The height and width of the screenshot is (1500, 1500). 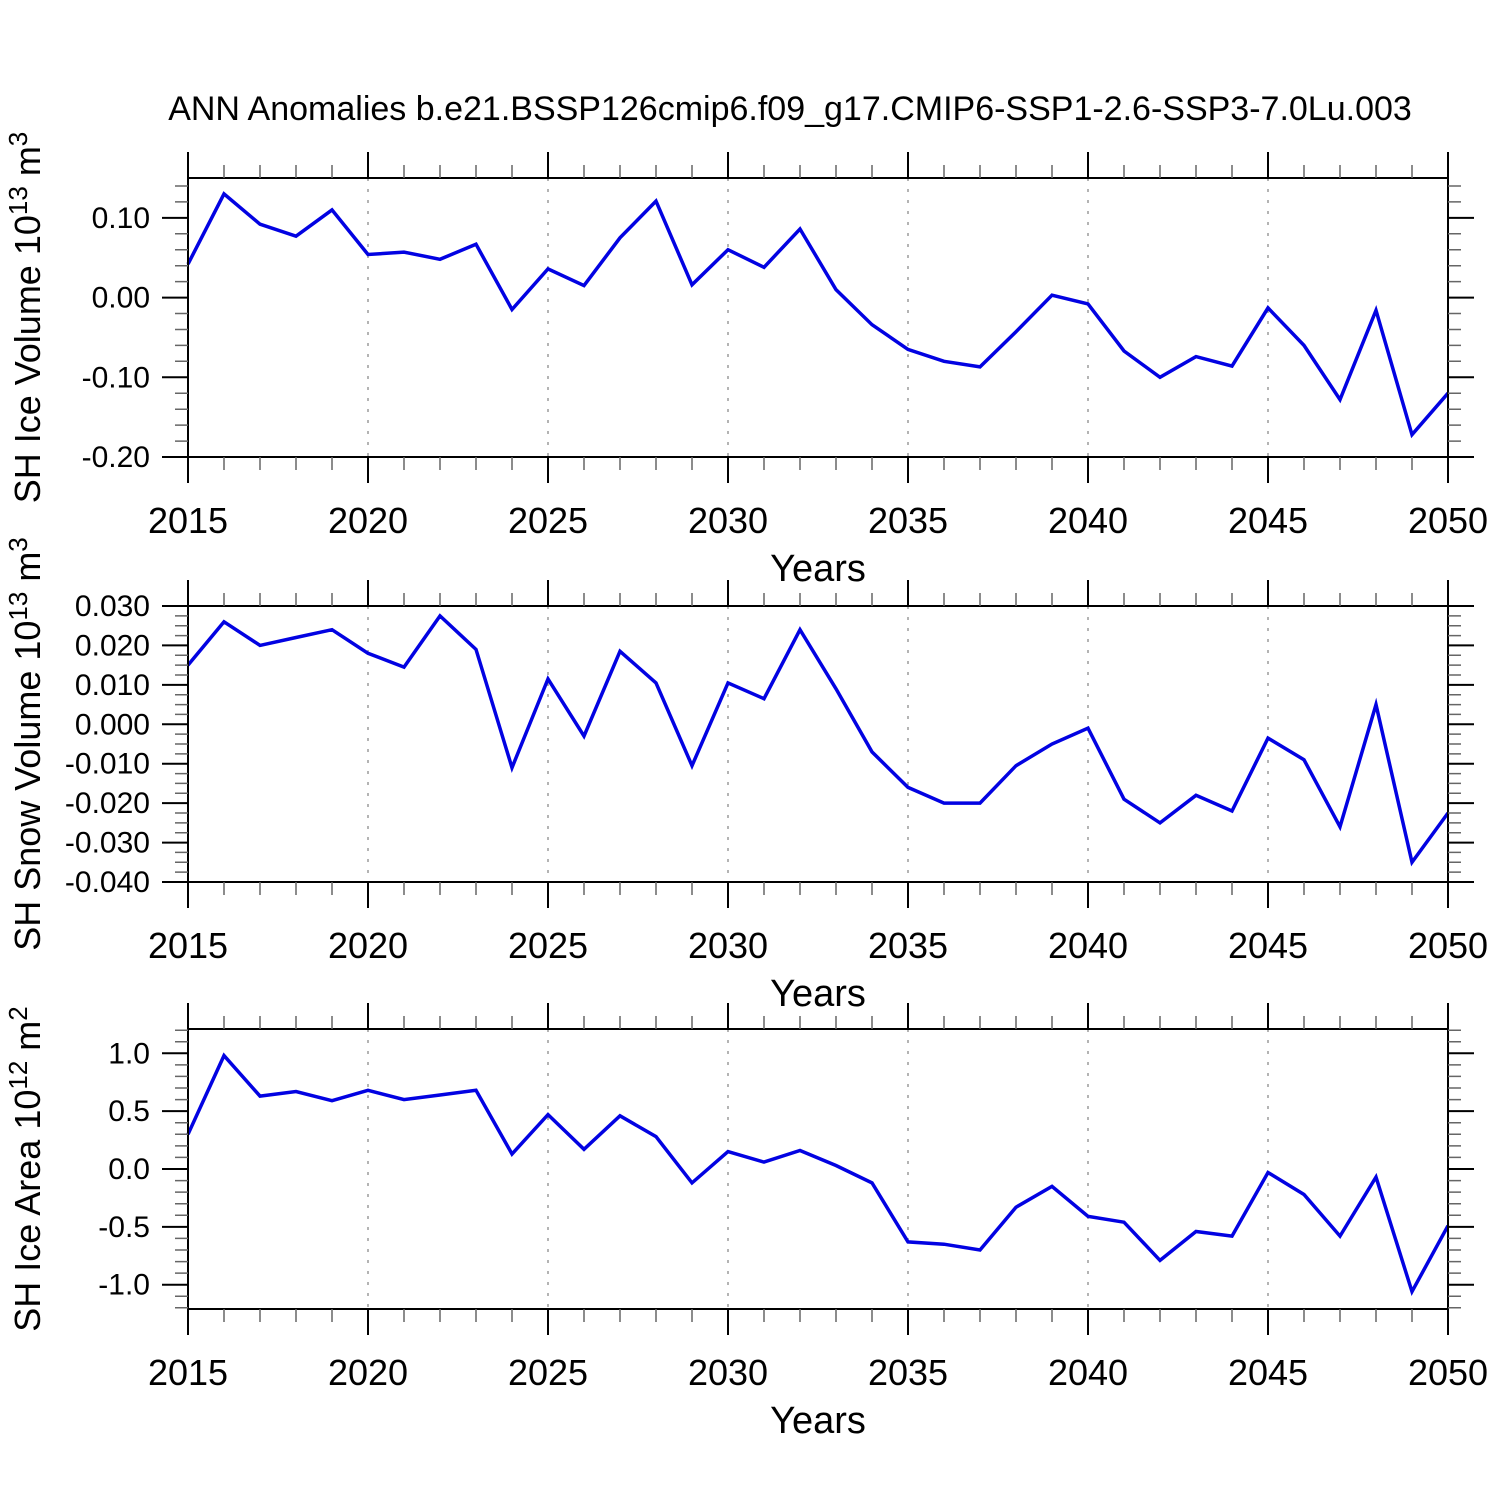 What do you see at coordinates (107, 803) in the screenshot?
I see `y-axis-tick-label: -0.020` at bounding box center [107, 803].